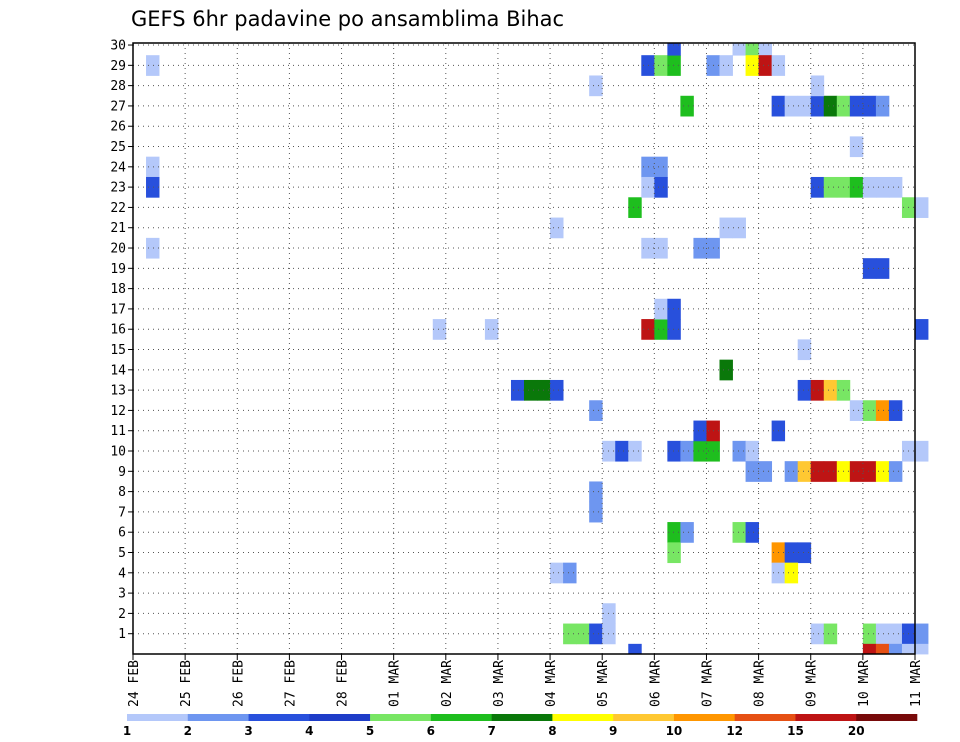  Describe the element at coordinates (118, 452) in the screenshot. I see `y-tick-label: 10` at that location.